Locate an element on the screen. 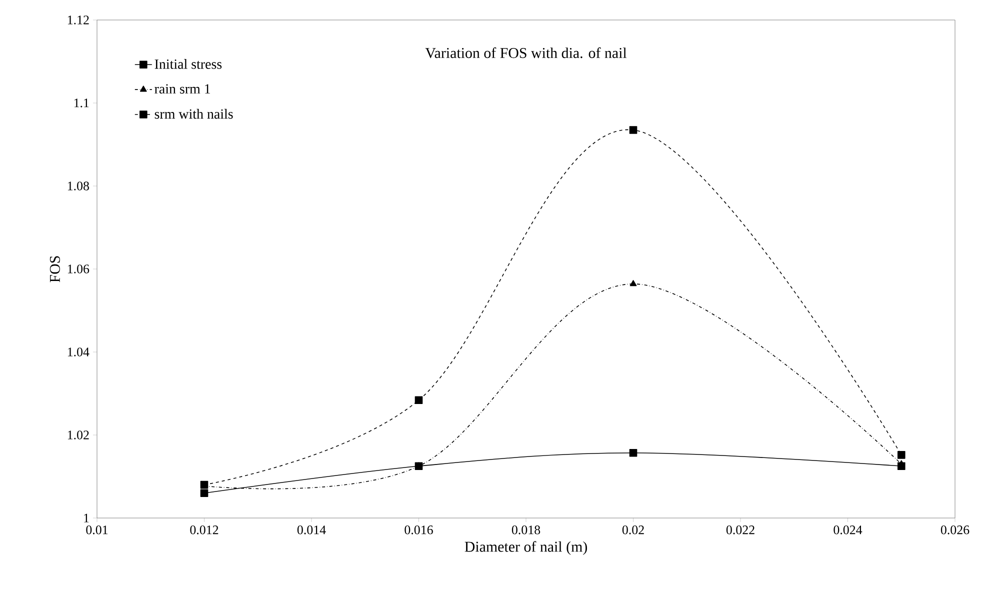 The height and width of the screenshot is (591, 987). x-tick-label: 0.014 is located at coordinates (311, 530).